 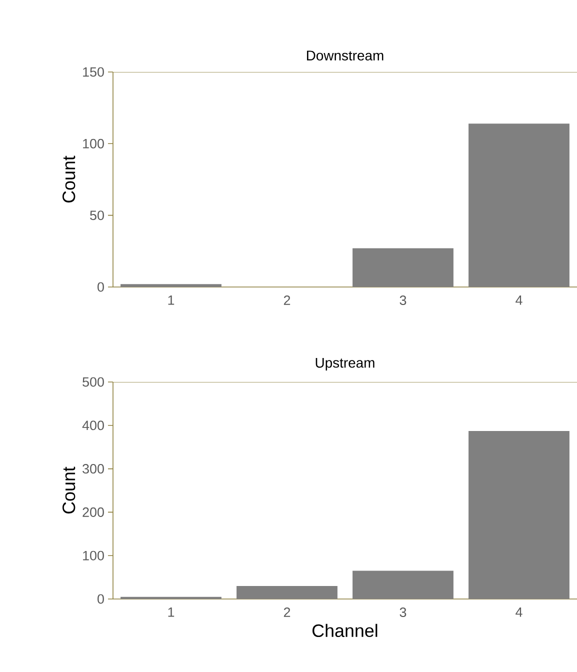 What do you see at coordinates (93, 425) in the screenshot?
I see `y-tick-label: 400` at bounding box center [93, 425].